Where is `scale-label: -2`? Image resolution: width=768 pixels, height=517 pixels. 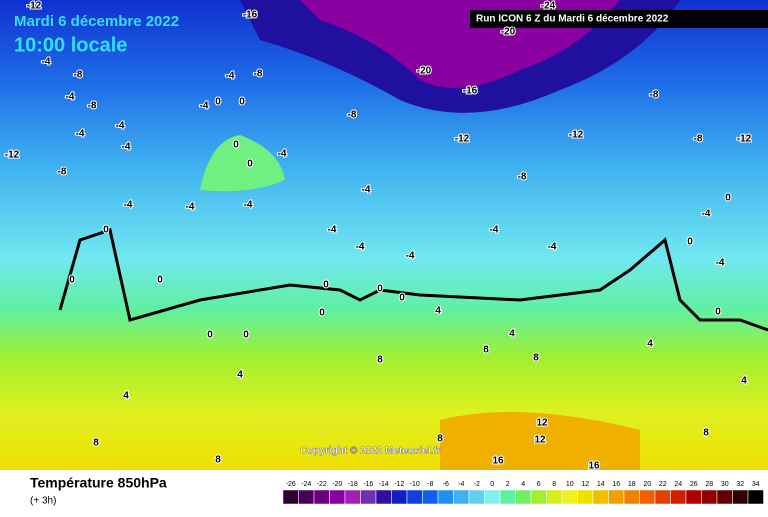 scale-label: -2 is located at coordinates (477, 484).